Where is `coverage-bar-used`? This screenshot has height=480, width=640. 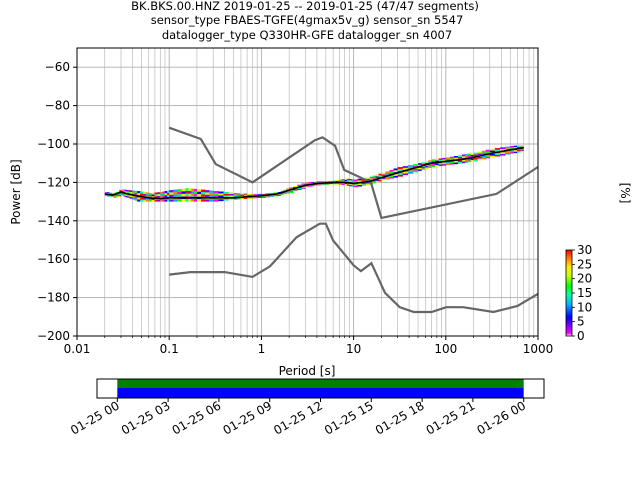
coverage-bar-used is located at coordinates (320, 393).